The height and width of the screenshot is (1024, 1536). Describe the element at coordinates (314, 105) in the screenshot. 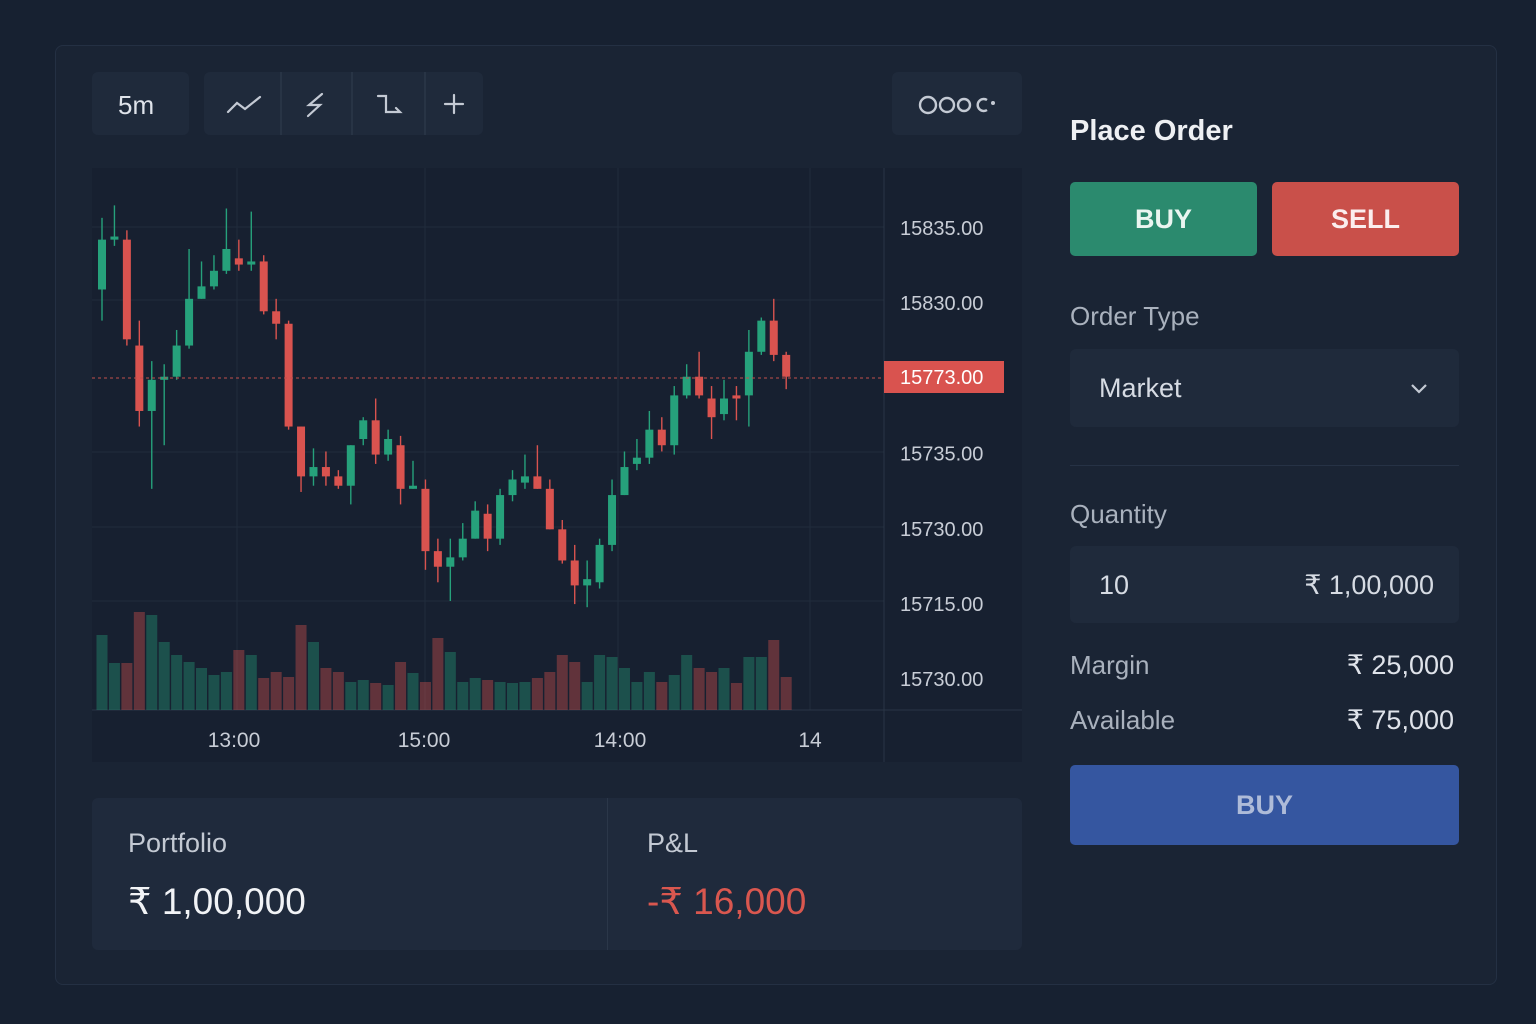

I see `draw-tool-icon` at that location.